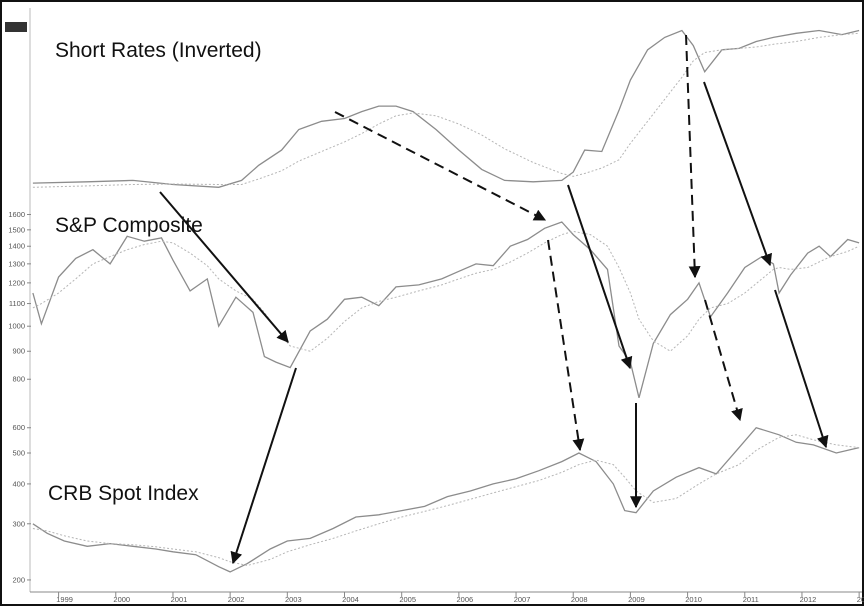 The width and height of the screenshot is (864, 606). What do you see at coordinates (179, 599) in the screenshot?
I see `x-tick-label: 2001` at bounding box center [179, 599].